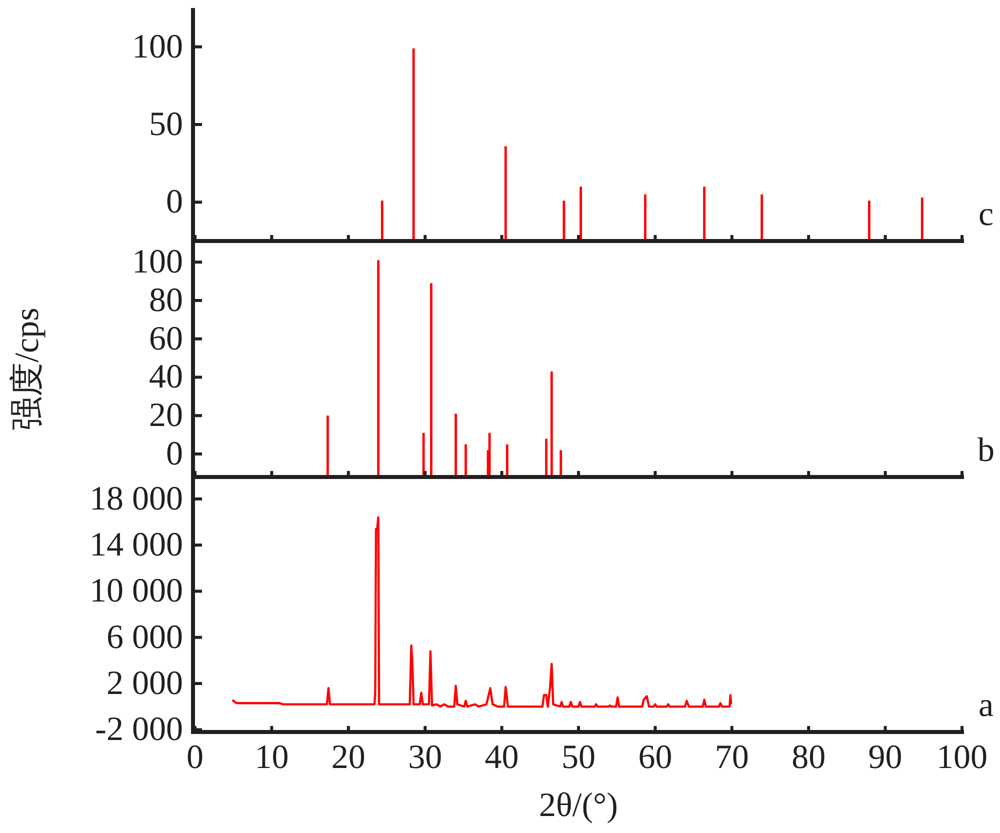  What do you see at coordinates (425, 757) in the screenshot?
I see `x-tick-label: 30` at bounding box center [425, 757].